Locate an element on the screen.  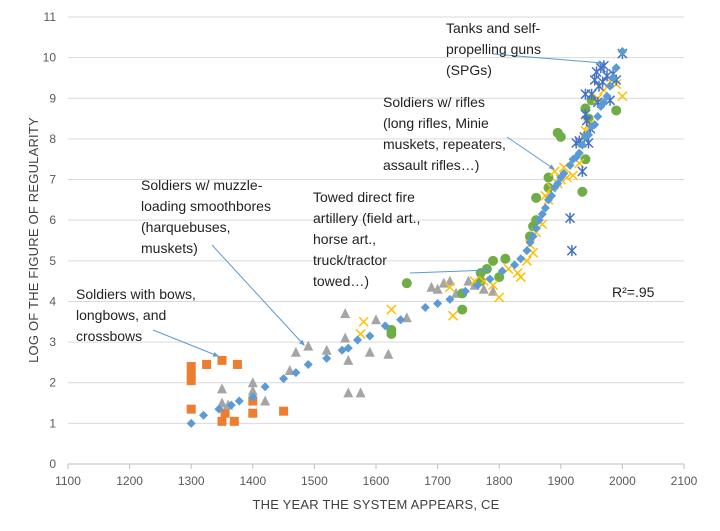
y-tick-label: 6 is located at coordinates (52, 220).